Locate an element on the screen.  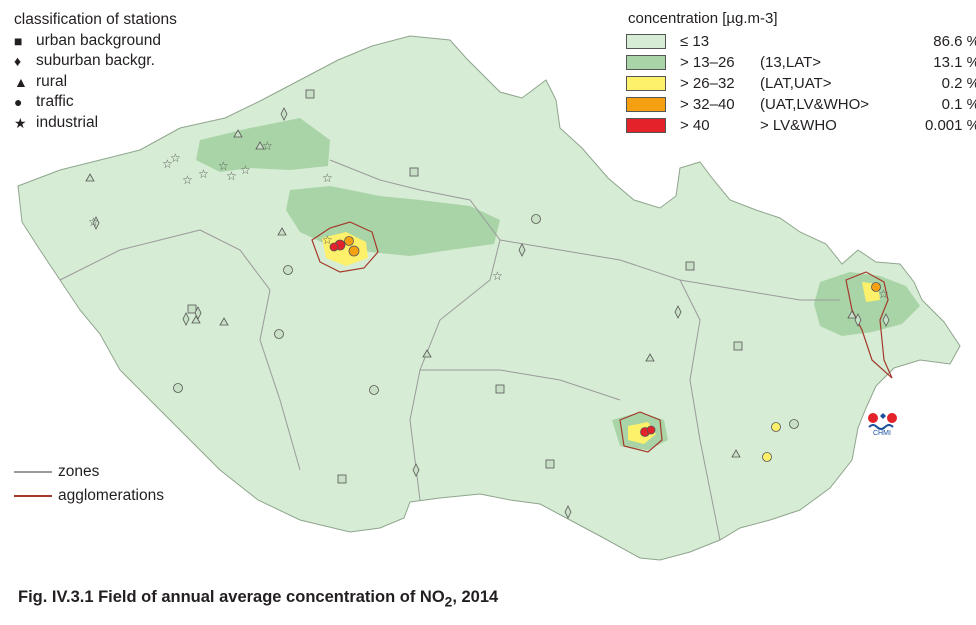
caption-suffix: , 2014 is located at coordinates (475, 597).